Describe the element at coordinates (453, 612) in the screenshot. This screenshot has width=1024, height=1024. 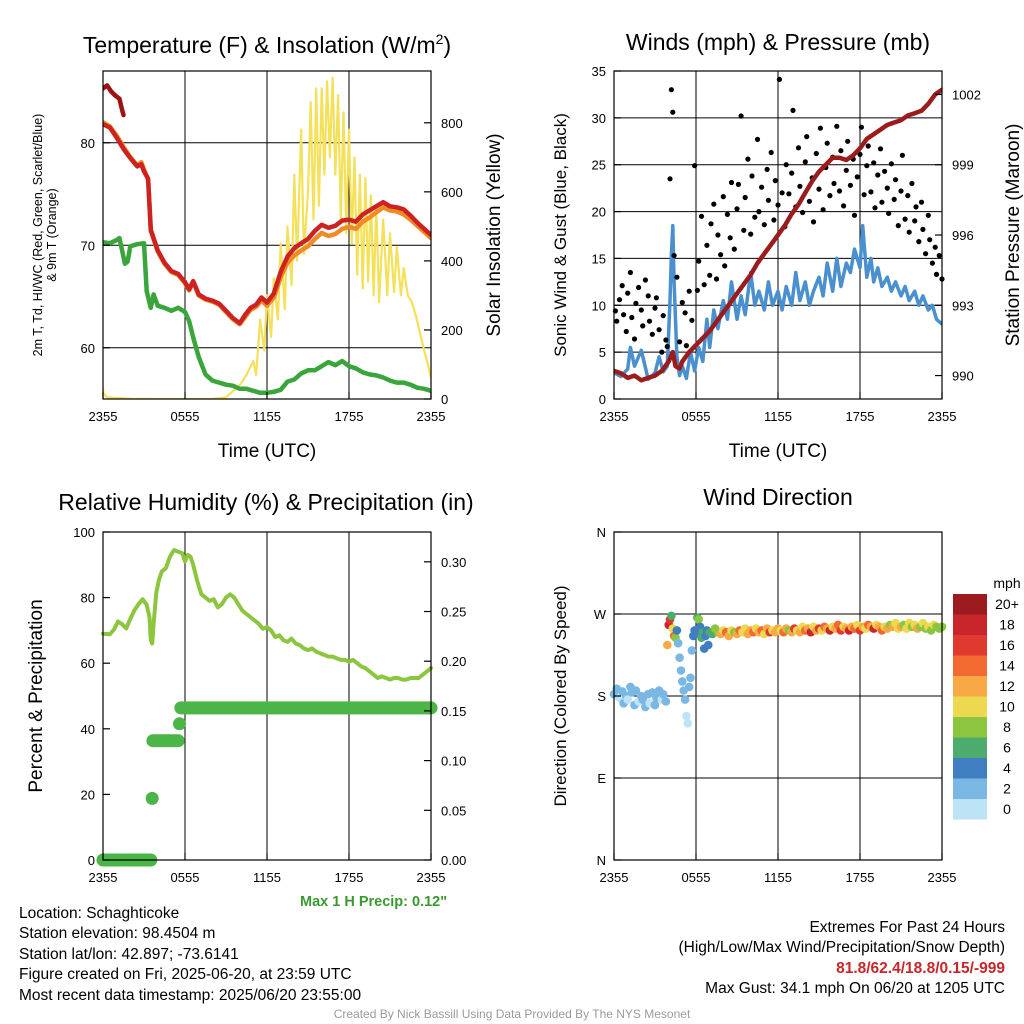
I see `right-tick-label: 0.25` at that location.